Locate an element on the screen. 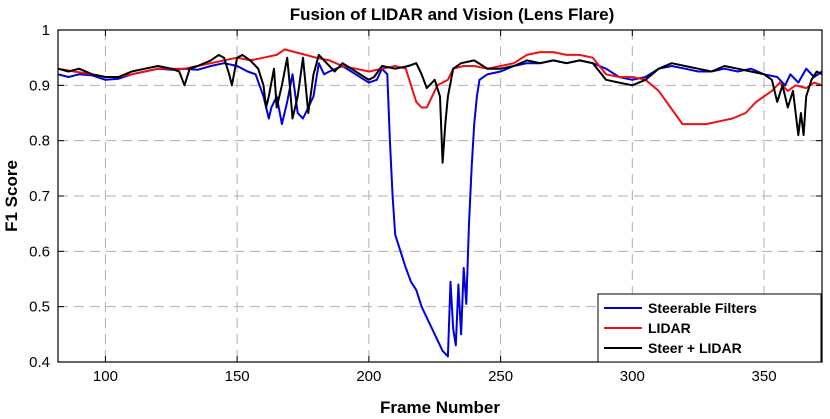  x-tick-label: 150 is located at coordinates (237, 376).